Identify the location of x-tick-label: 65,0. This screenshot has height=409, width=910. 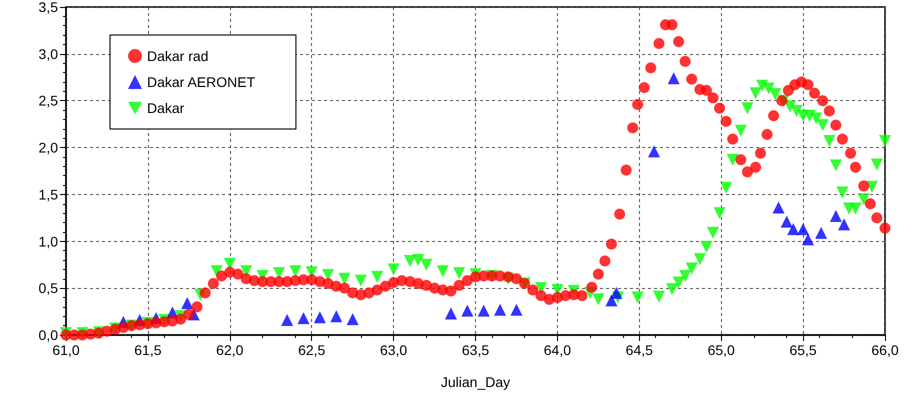
(722, 350).